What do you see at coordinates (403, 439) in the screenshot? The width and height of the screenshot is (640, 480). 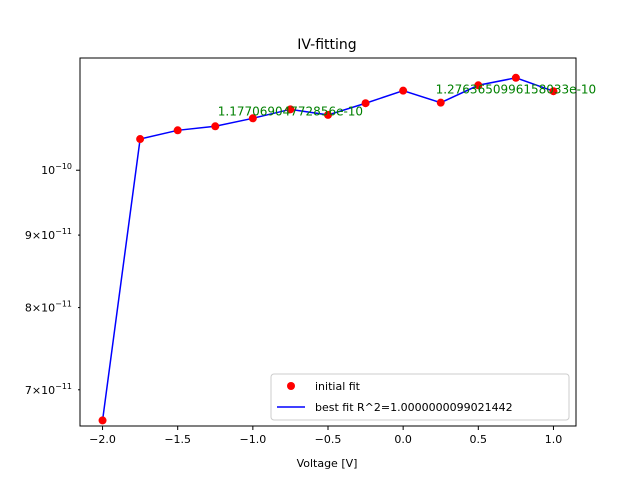 I see `x-tick-label: 0.0` at bounding box center [403, 439].